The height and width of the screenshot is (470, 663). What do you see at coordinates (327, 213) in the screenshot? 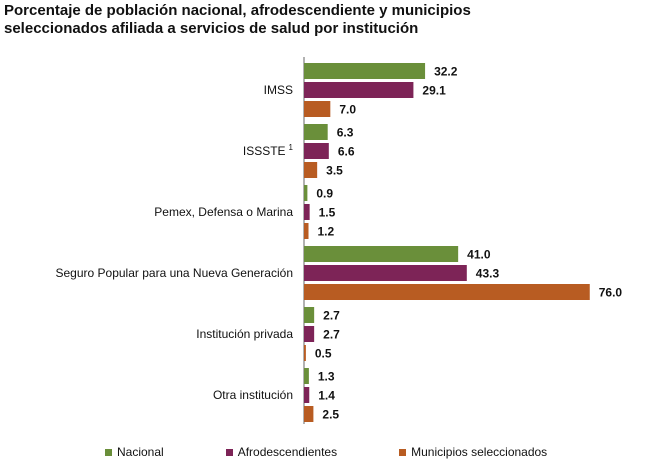
I see `value-label-afrodescendientes-pemex-defensa-o-marina: 1.5` at bounding box center [327, 213].